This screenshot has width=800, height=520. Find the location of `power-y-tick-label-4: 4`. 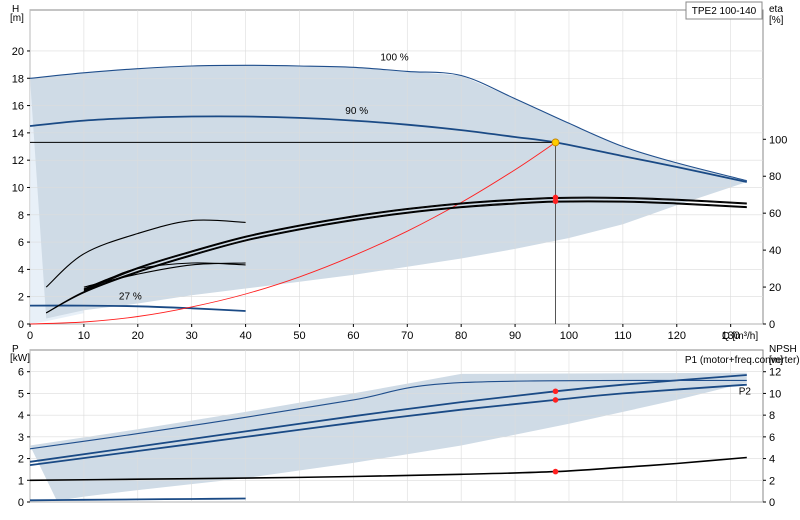

power-y-tick-label-4: 4 is located at coordinates (21, 416).